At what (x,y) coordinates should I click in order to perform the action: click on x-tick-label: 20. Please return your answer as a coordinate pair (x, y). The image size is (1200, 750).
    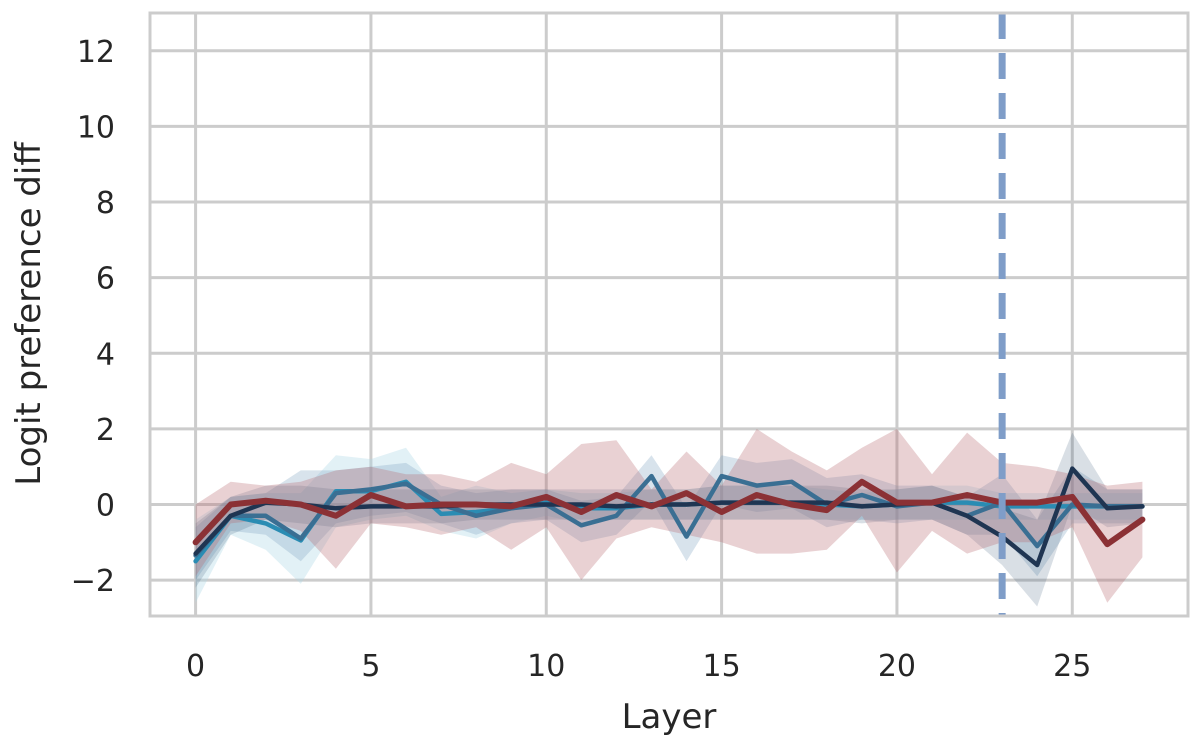
    Looking at the image, I should click on (897, 666).